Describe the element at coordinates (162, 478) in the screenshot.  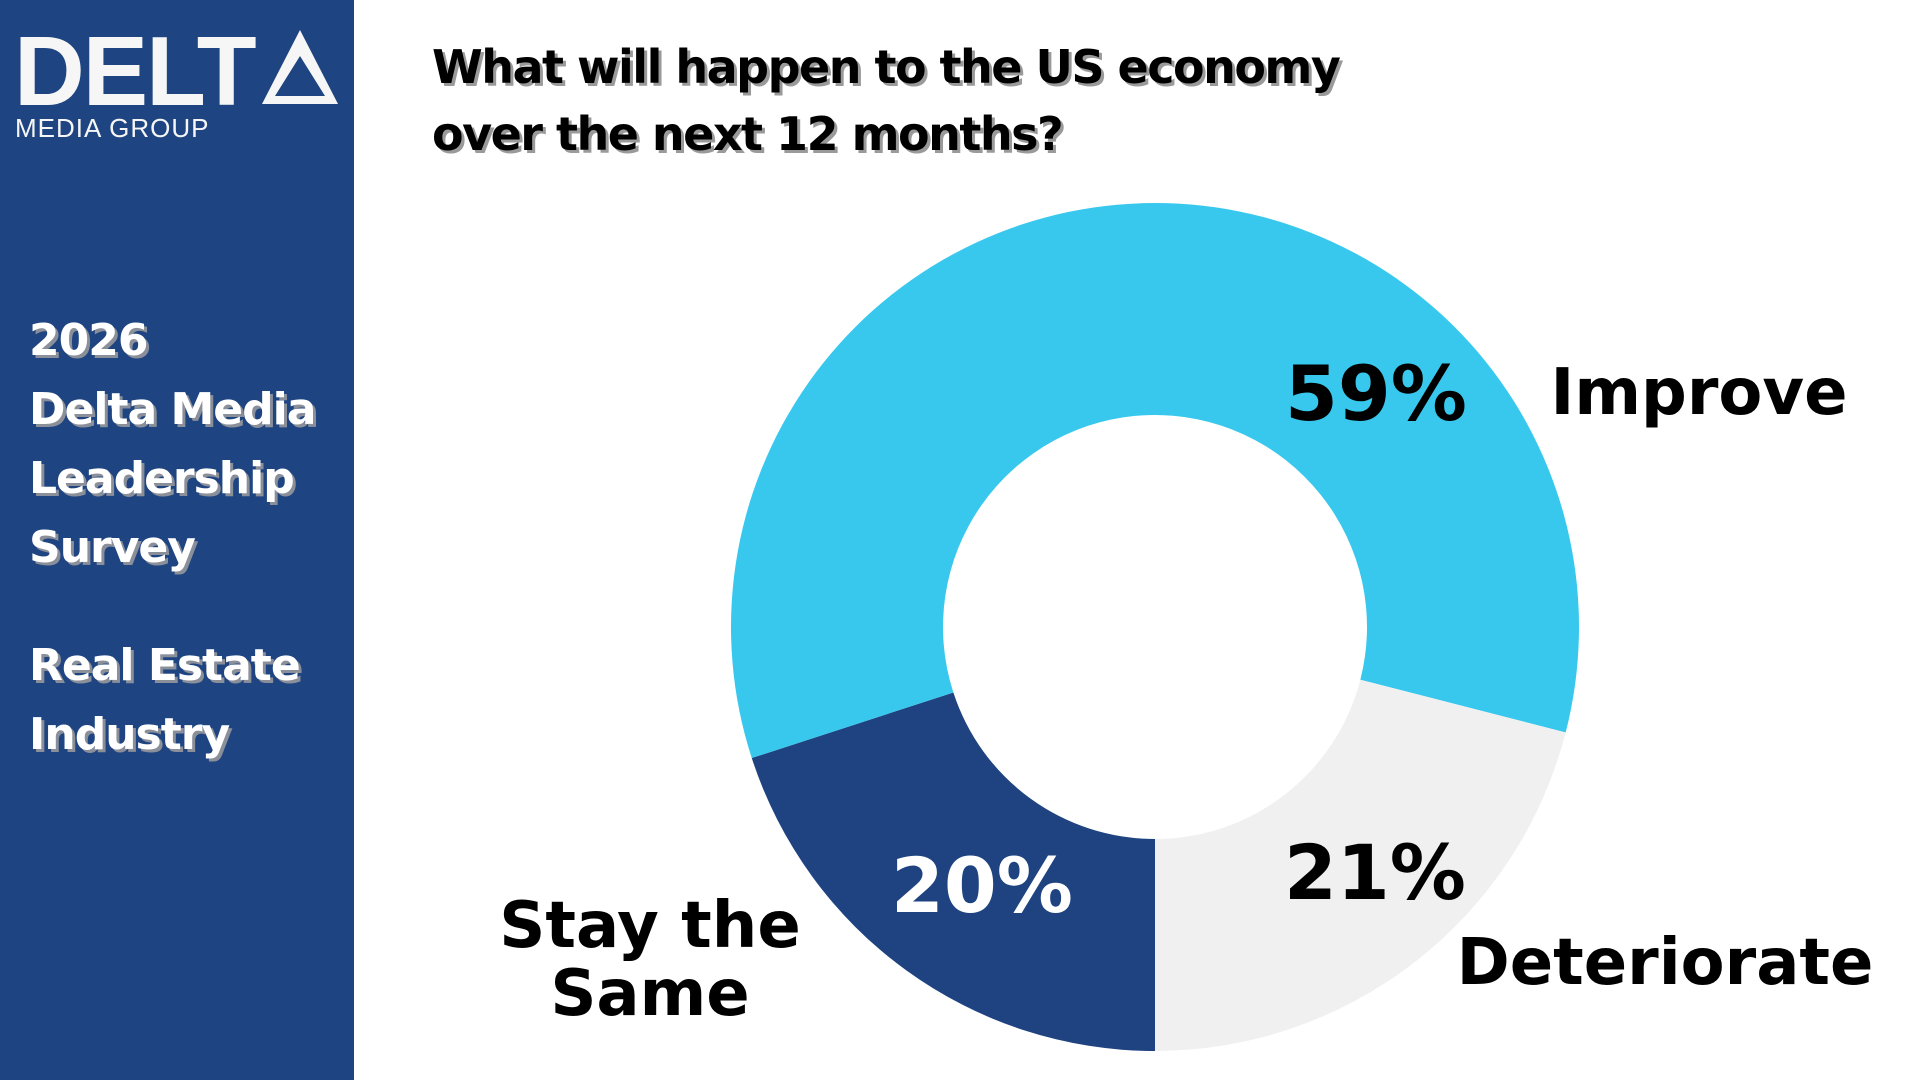
I see `sidebar-line: Leadership` at that location.